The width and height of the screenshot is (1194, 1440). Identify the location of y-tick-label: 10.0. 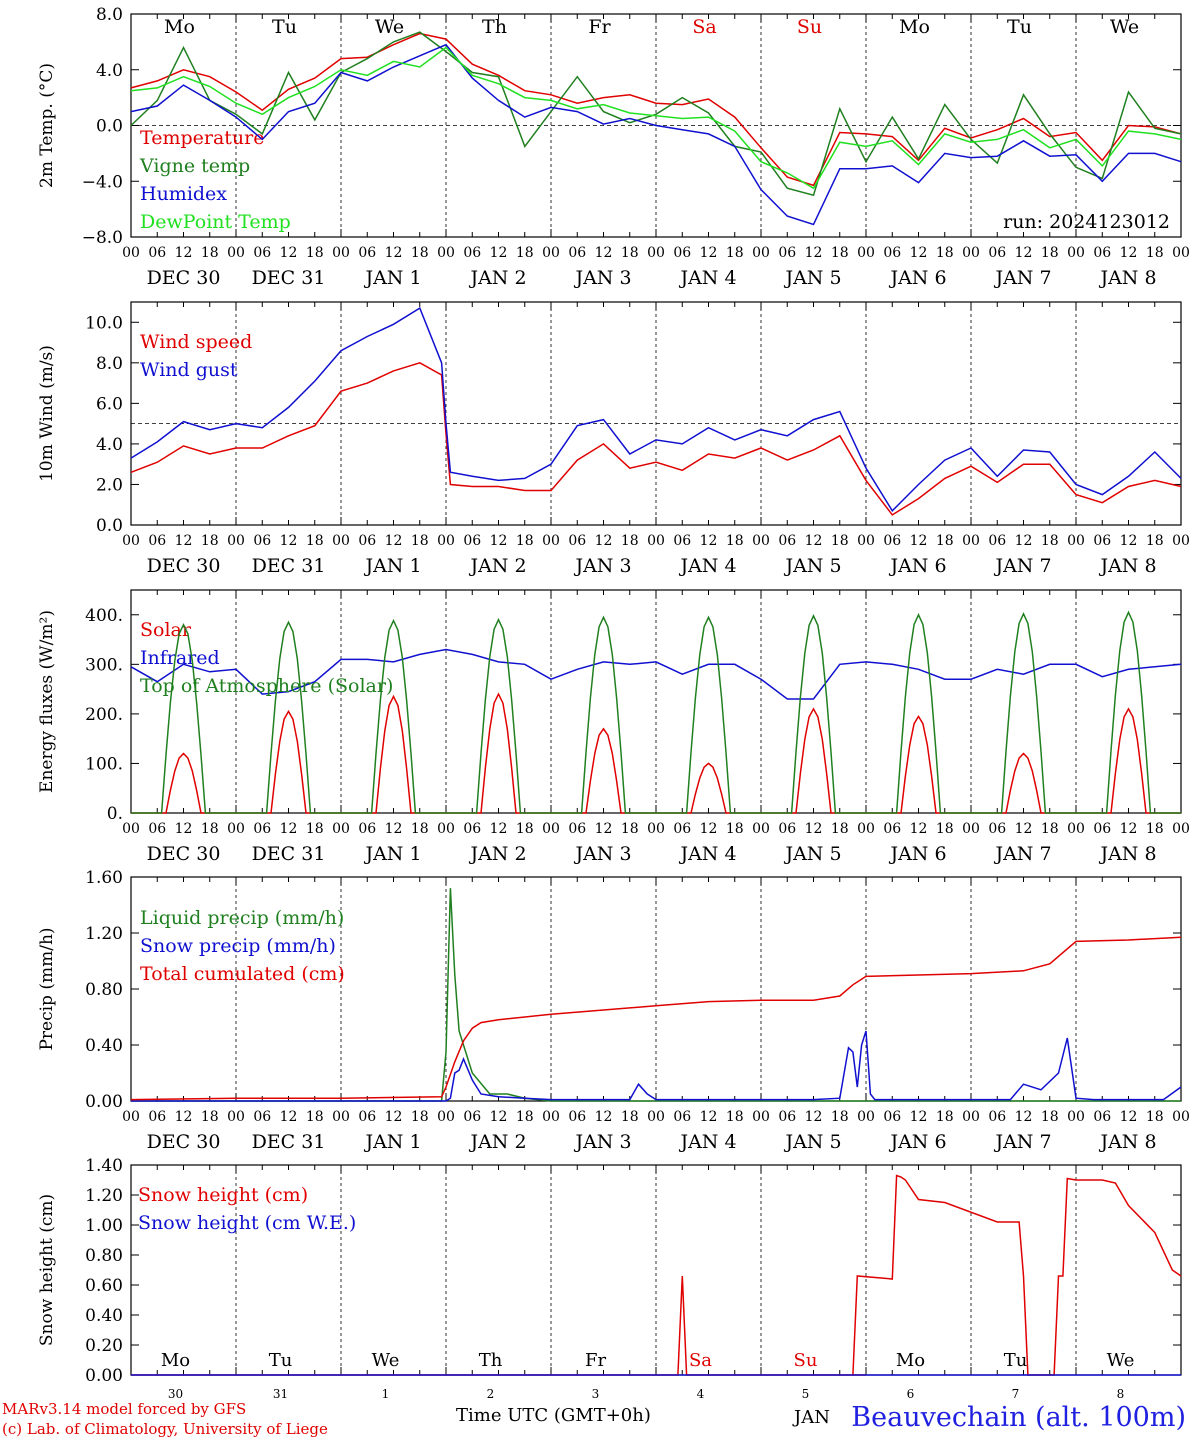
(104, 323).